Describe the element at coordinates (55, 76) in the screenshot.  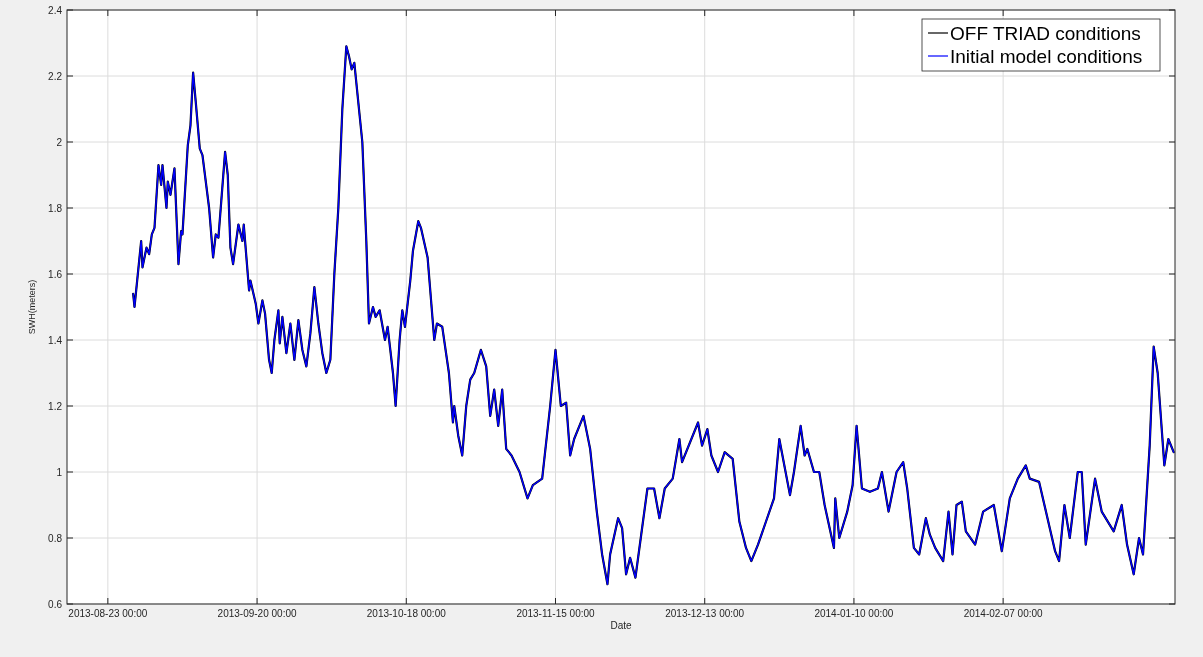
I see `y-tick-label: 2.2` at that location.